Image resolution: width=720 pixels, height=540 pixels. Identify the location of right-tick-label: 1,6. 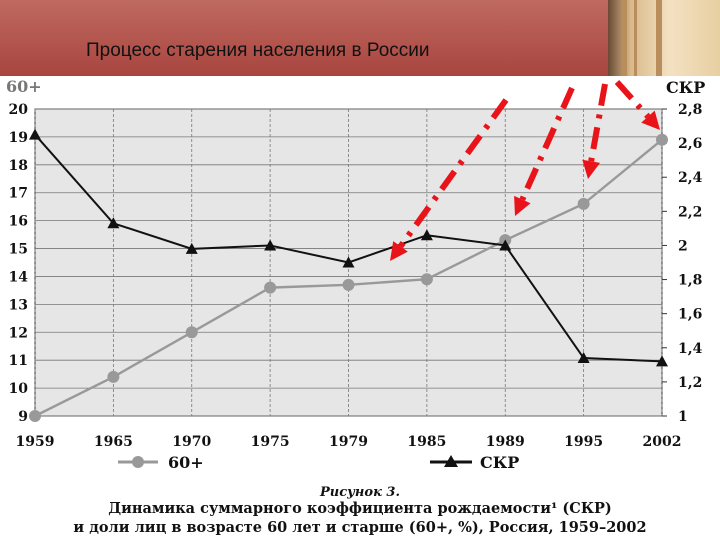
(690, 315).